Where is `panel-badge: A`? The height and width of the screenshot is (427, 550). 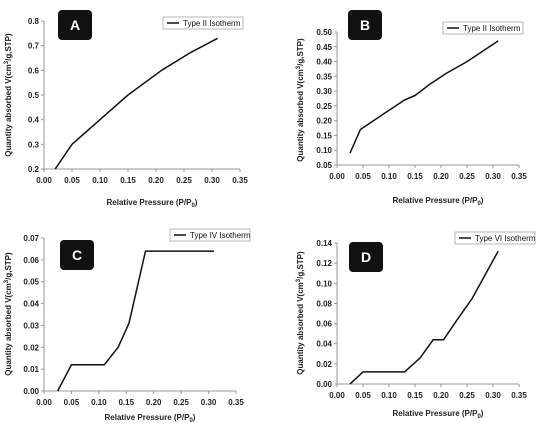
panel-badge: A is located at coordinates (75, 25).